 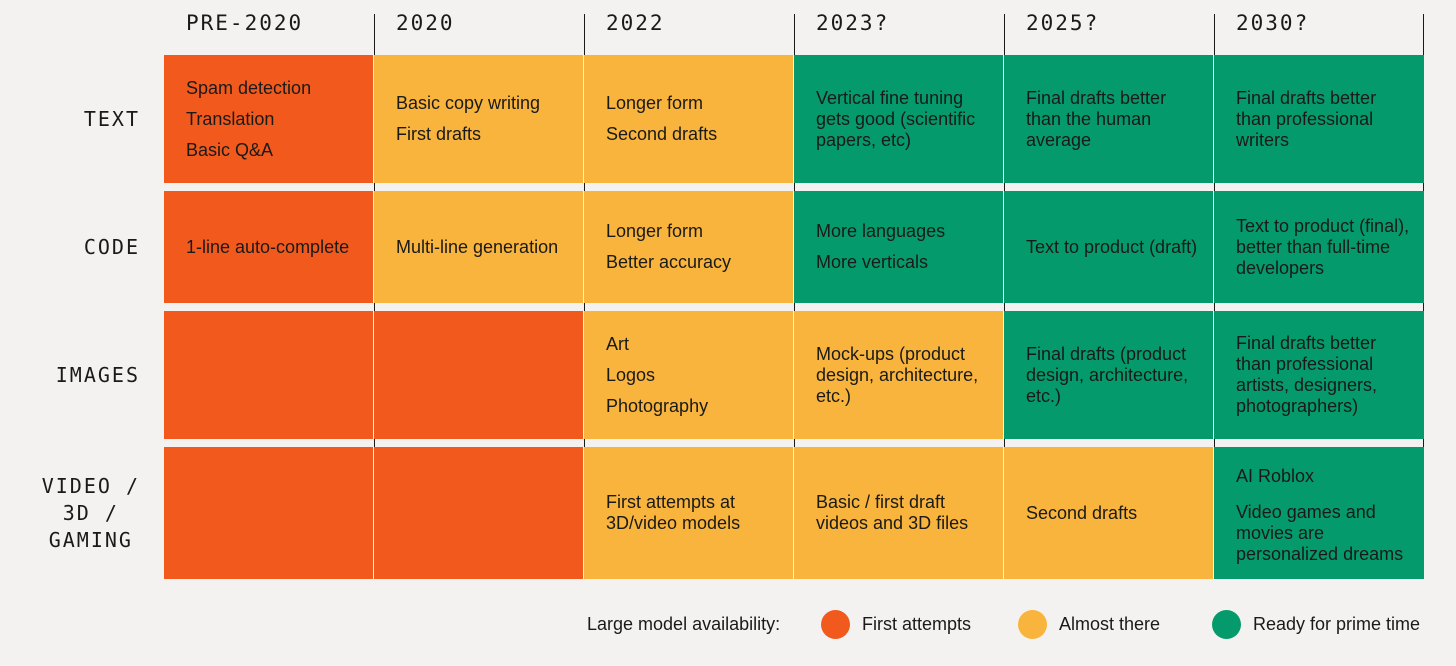 I want to click on timeline-cell: Text to product (draft), so click(x=1108, y=247).